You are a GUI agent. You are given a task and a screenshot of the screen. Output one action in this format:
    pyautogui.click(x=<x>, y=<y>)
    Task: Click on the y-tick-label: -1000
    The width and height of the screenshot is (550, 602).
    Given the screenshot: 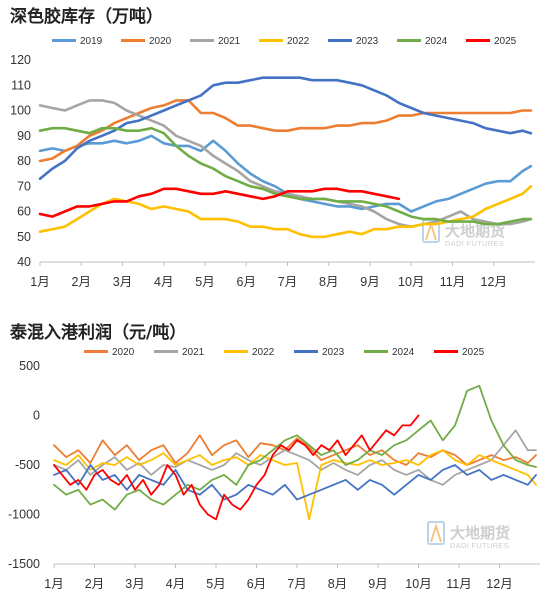 What is the action you would take?
    pyautogui.click(x=24, y=515)
    